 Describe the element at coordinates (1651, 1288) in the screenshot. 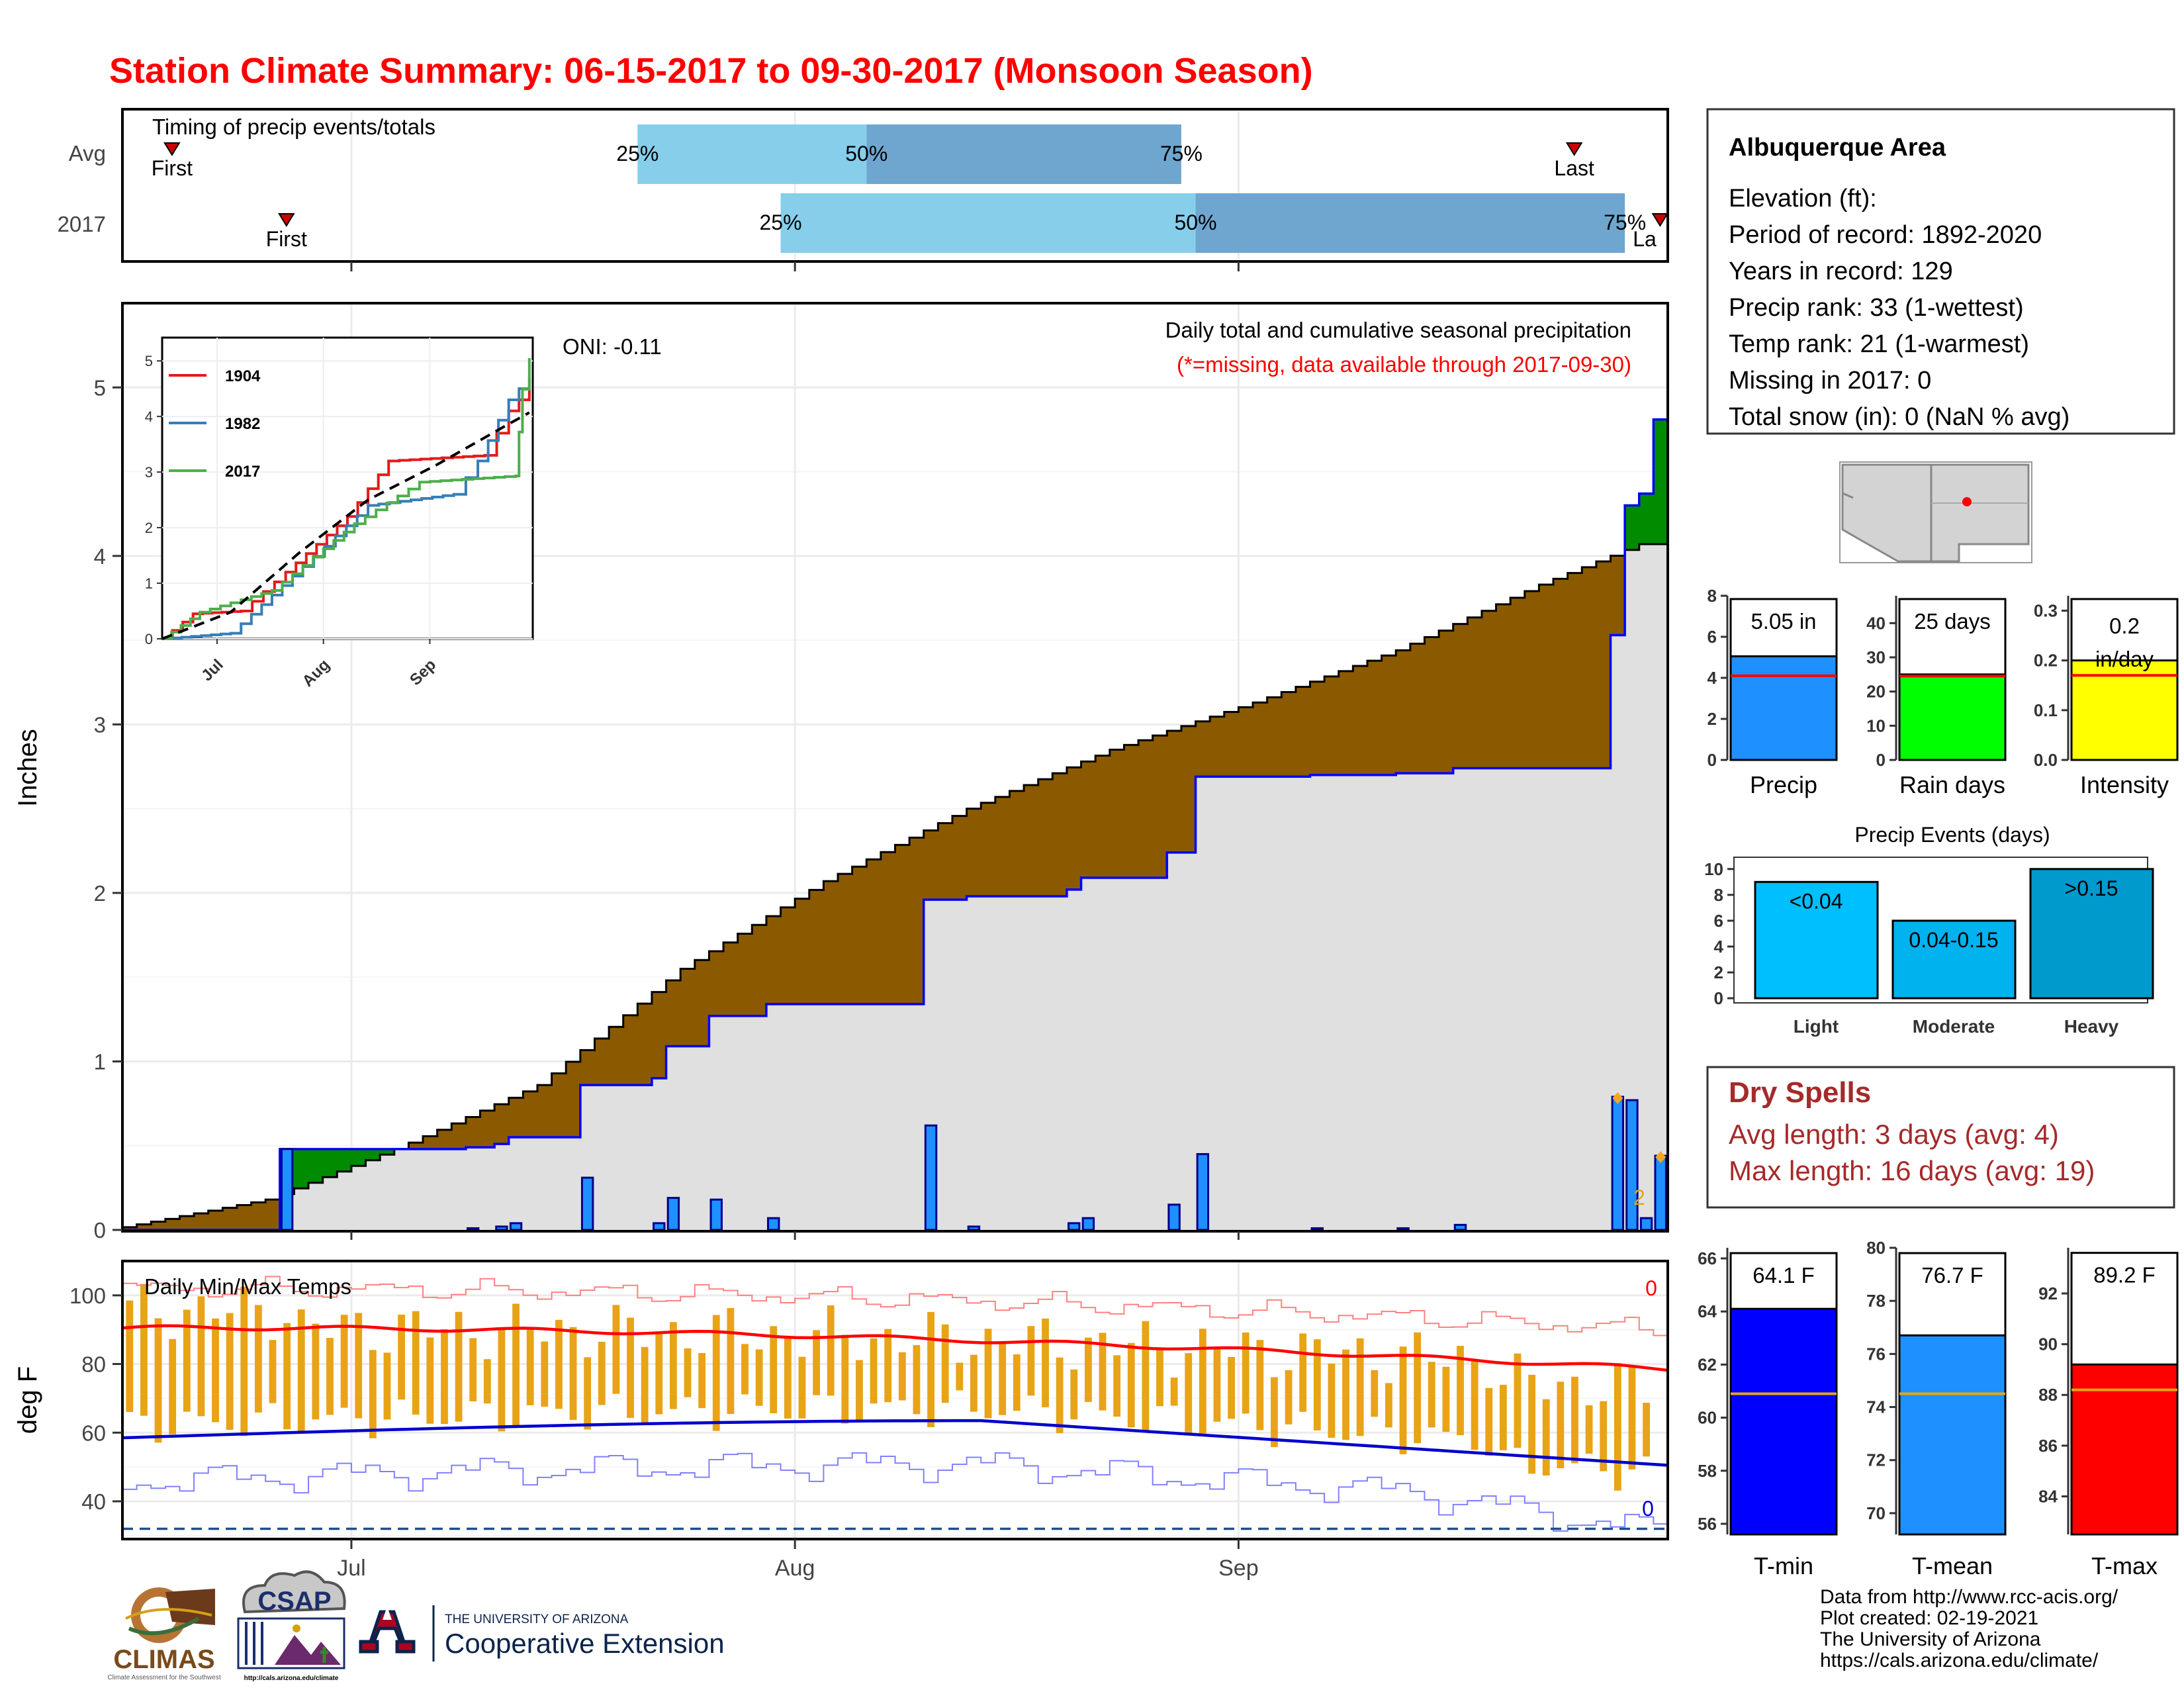

I see `tmax-record-count: 0` at that location.